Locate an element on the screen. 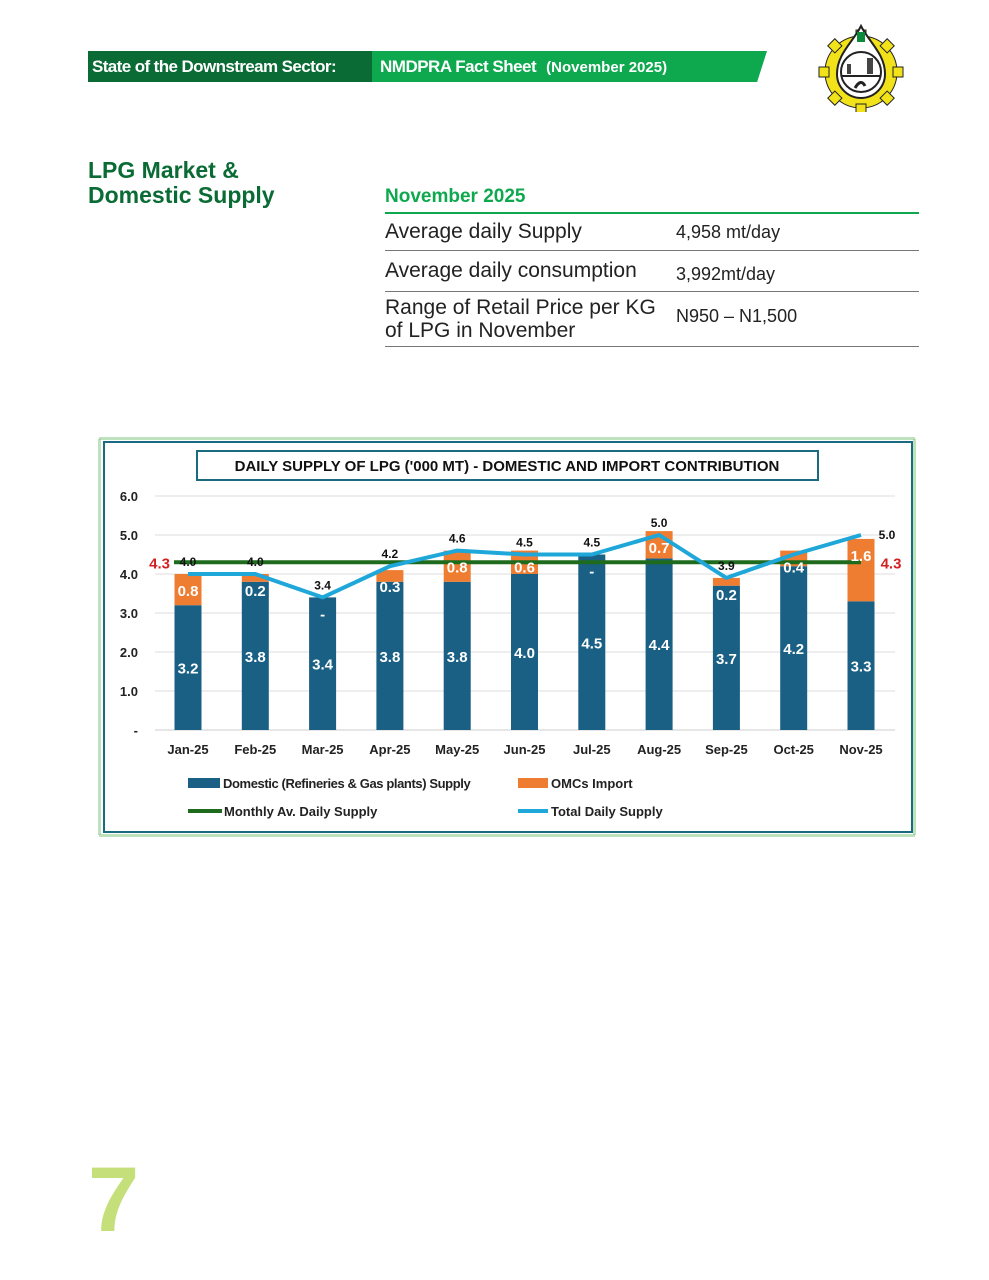 The width and height of the screenshot is (989, 1280). row-value: 3,992mt/day is located at coordinates (726, 273).